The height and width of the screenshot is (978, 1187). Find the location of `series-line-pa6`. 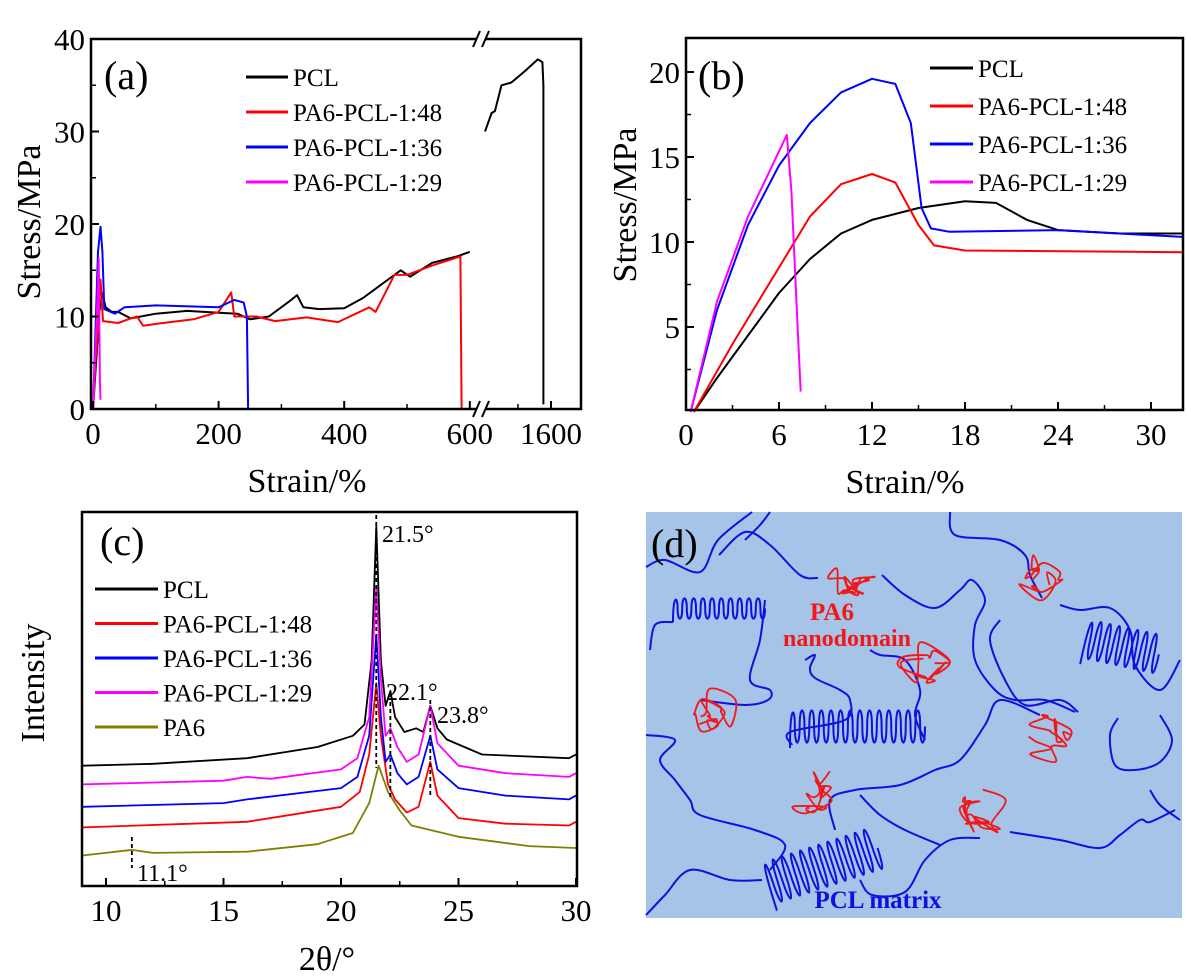

series-line-pa6 is located at coordinates (329, 810).